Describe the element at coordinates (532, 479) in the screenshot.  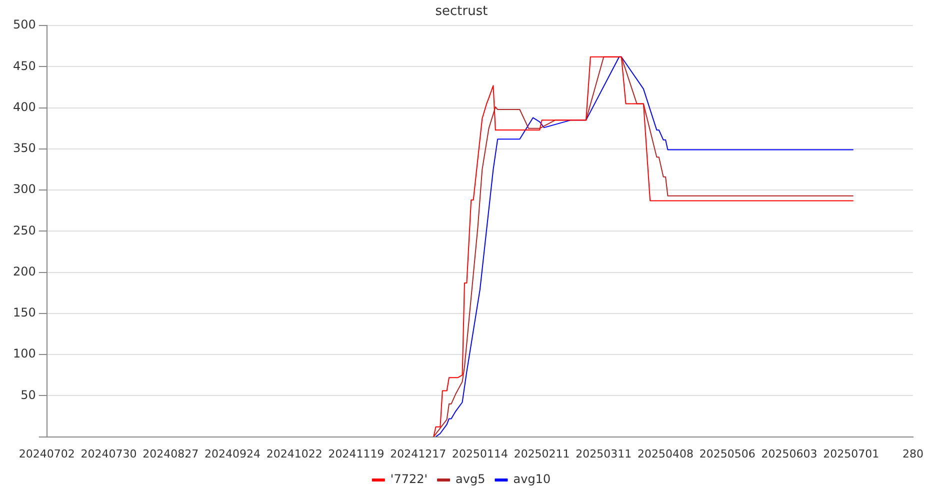
I see `legend-label: avg10` at that location.